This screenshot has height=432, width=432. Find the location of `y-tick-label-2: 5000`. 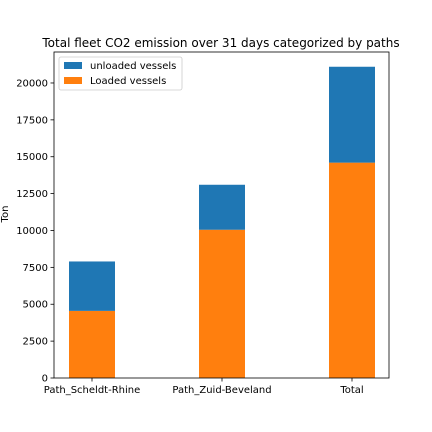

y-tick-label-2: 5000 is located at coordinates (35, 305).